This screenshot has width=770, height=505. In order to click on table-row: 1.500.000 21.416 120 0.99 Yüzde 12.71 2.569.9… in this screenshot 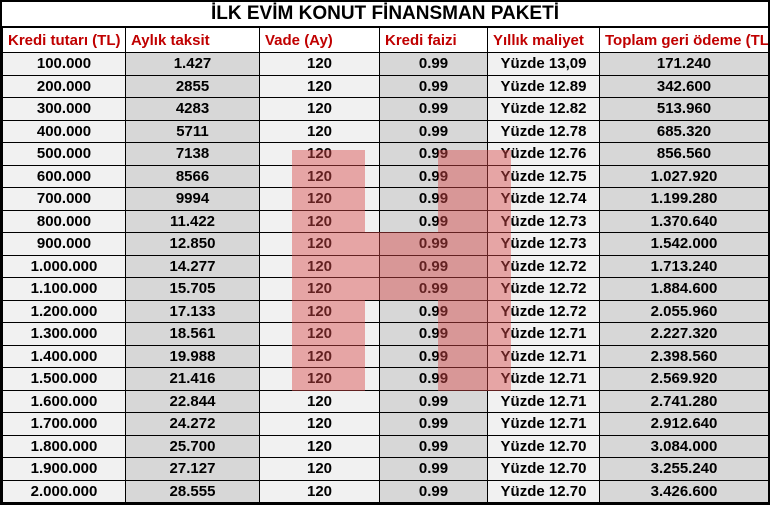, I will do `click(385, 379)`.